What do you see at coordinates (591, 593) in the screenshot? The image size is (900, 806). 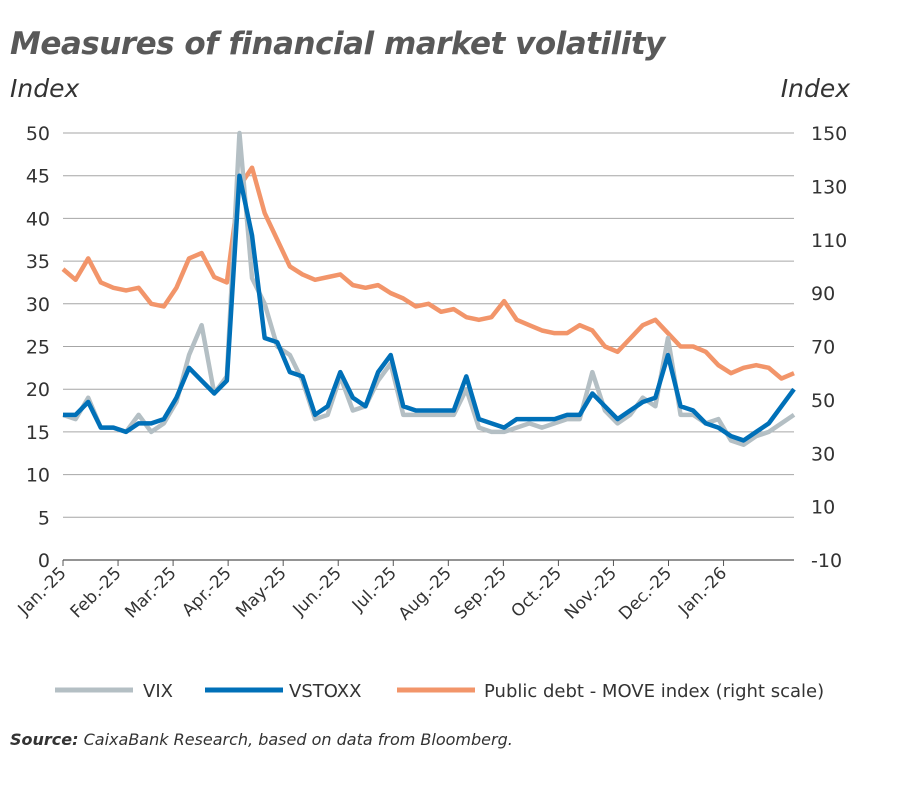 I see `x-tick-label: Nov.-25` at bounding box center [591, 593].